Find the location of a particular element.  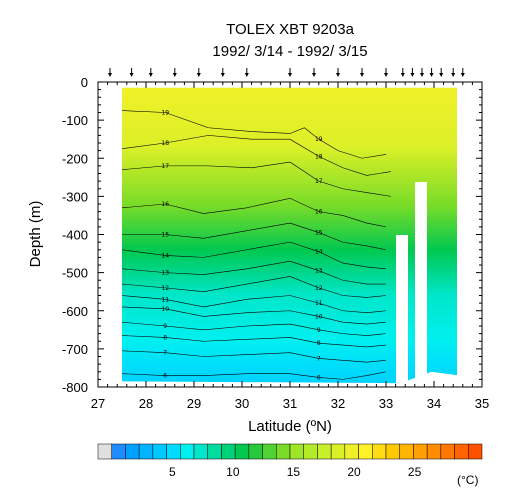

colorbar-unit: (°C) is located at coordinates (467, 480).